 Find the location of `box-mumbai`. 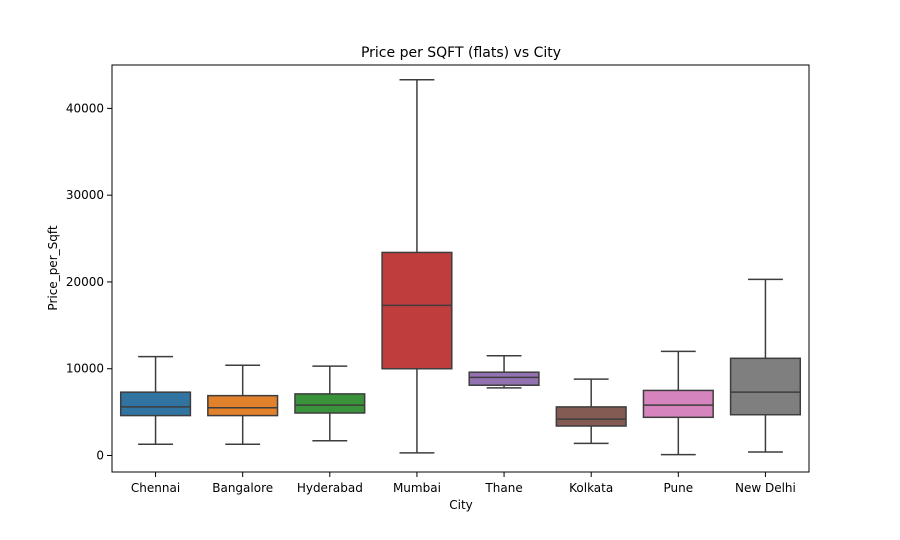

box-mumbai is located at coordinates (417, 310).